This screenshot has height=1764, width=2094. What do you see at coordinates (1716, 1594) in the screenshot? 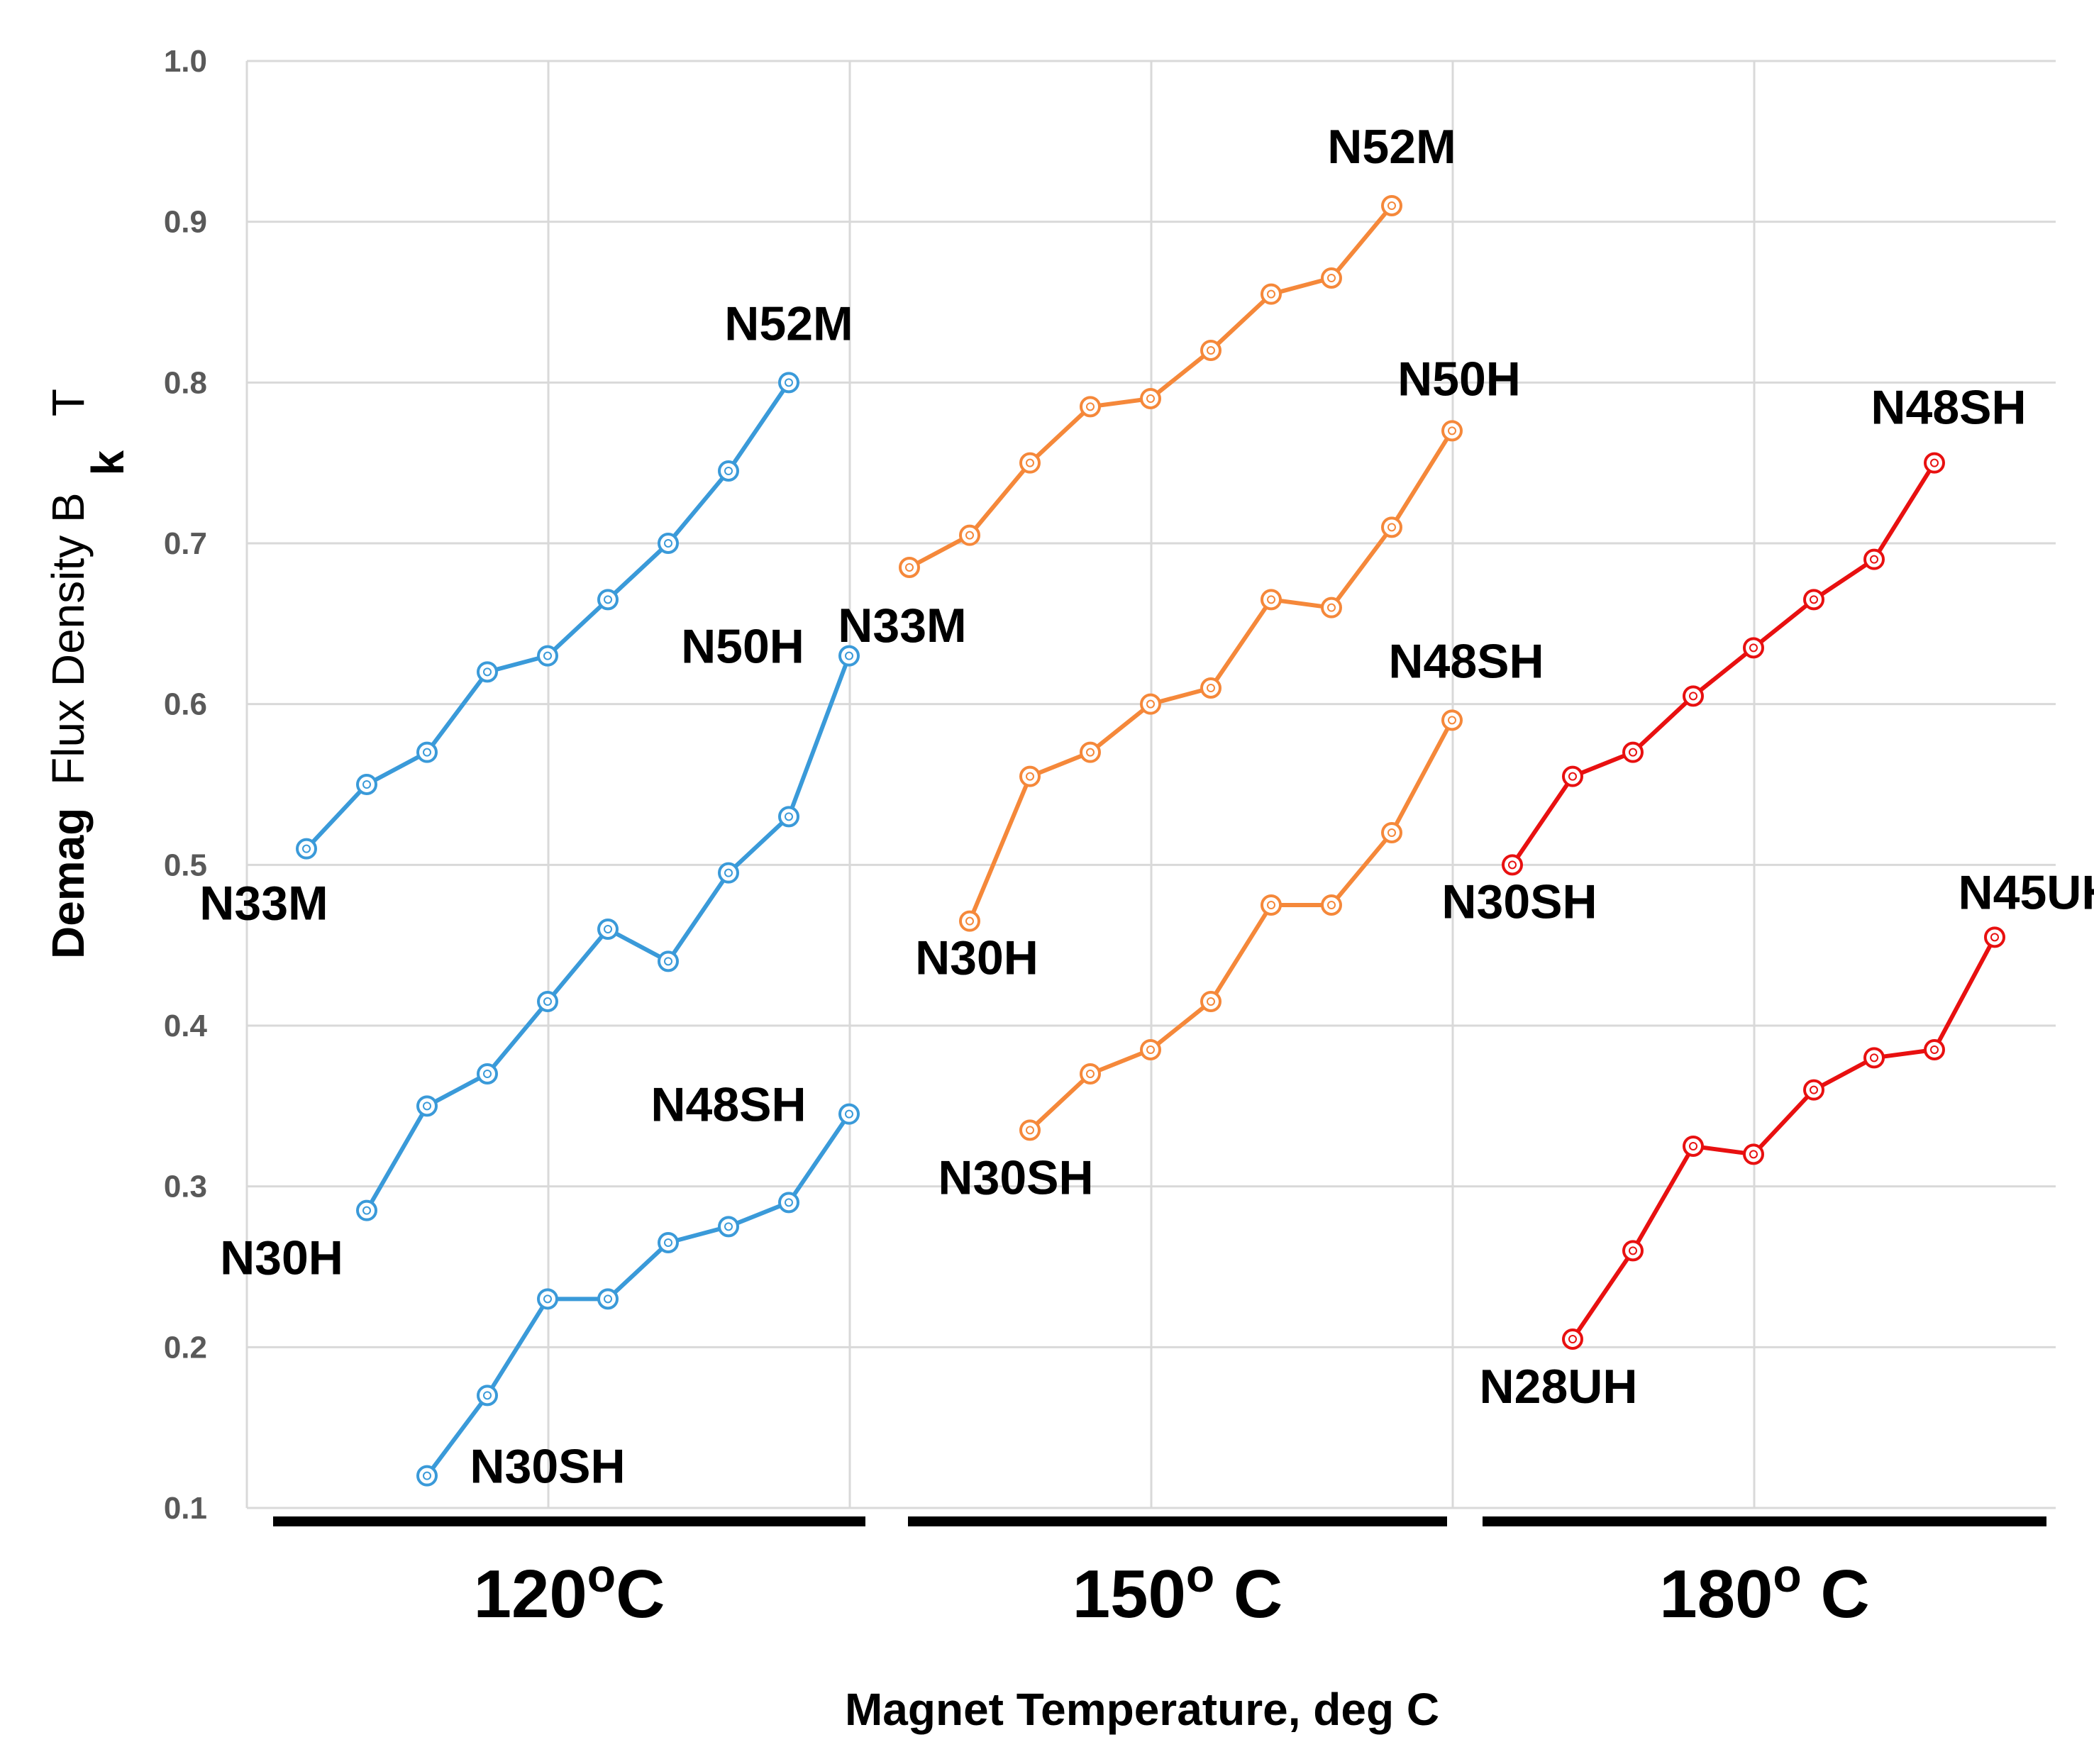
I see `temperature-number: 180` at bounding box center [1716, 1594].